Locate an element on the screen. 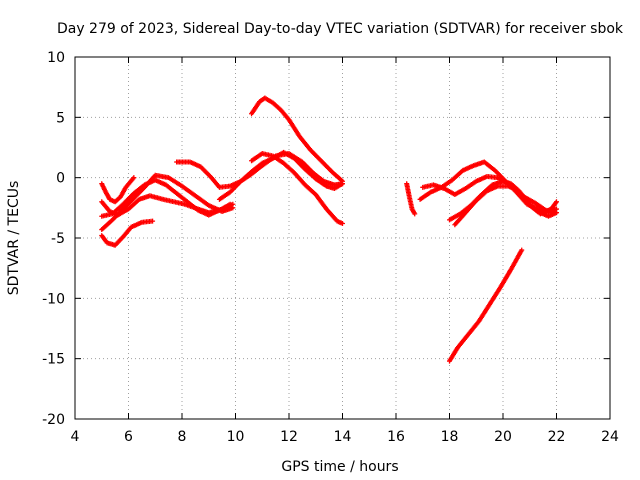 This screenshot has height=480, width=640. y-tick-label: -20 is located at coordinates (53, 420).